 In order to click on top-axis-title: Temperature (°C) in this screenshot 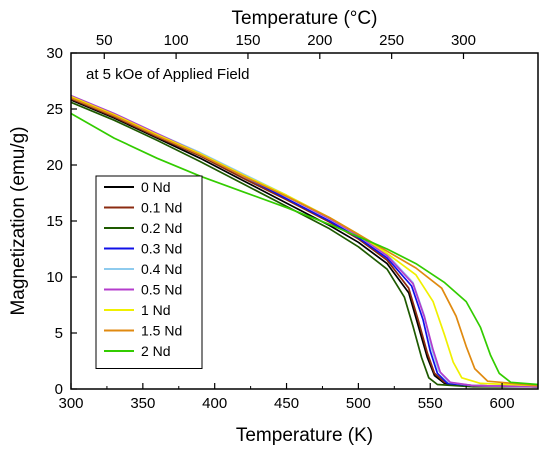, I will do `click(305, 18)`.